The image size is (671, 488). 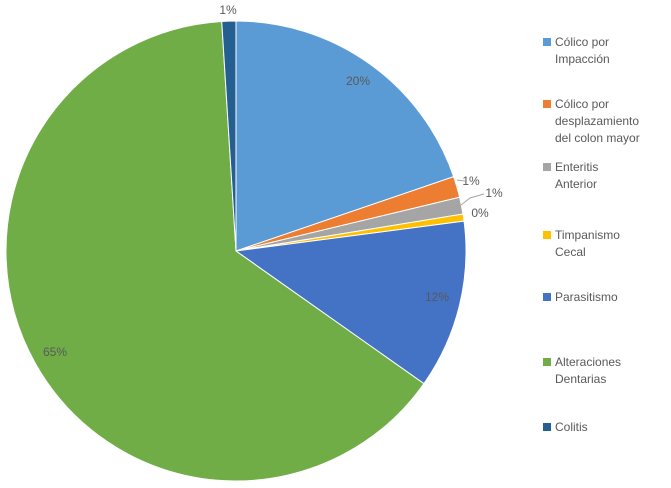 I want to click on legend-label-3: Enteritis Anterior, so click(x=577, y=175).